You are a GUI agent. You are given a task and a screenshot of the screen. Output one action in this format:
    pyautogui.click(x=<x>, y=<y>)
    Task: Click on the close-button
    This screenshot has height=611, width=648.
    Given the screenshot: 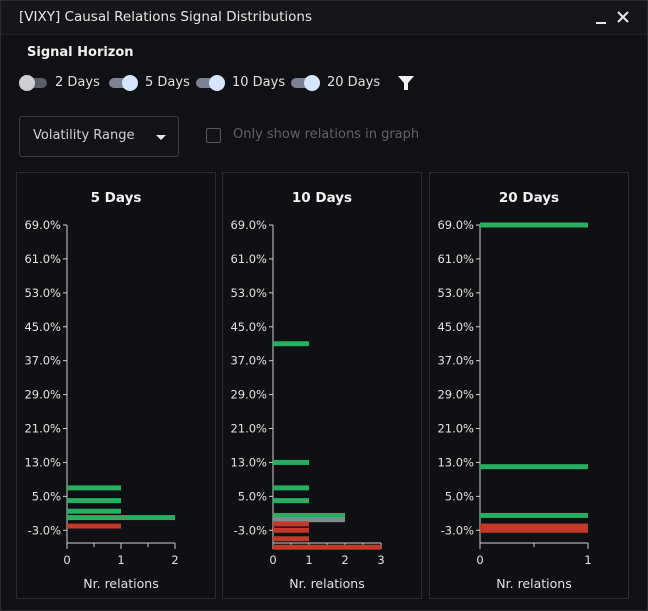 What is the action you would take?
    pyautogui.click(x=623, y=17)
    